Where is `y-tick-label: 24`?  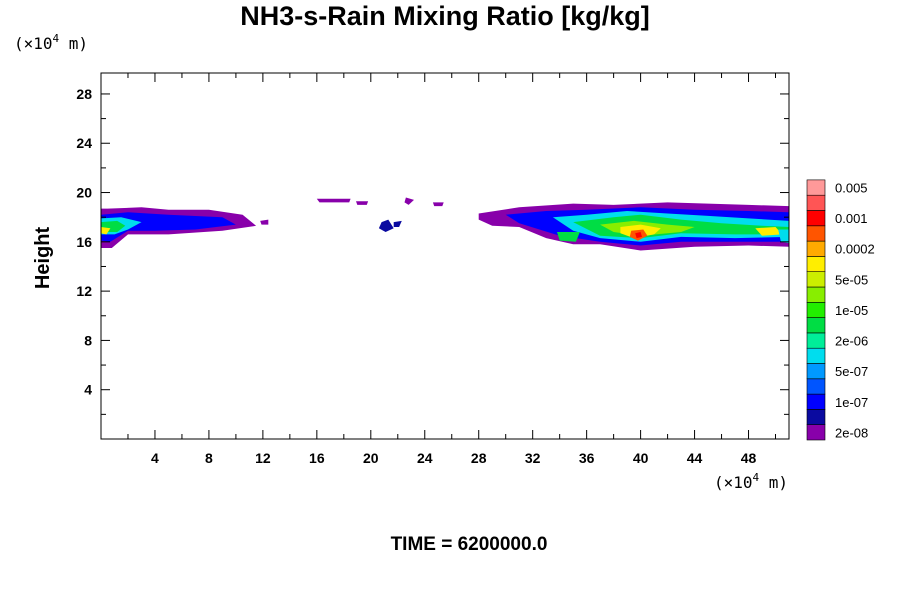 y-tick-label: 24 is located at coordinates (84, 143).